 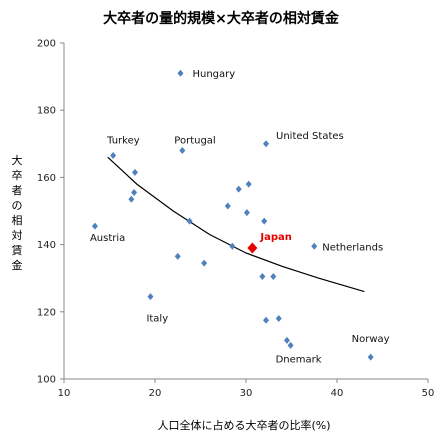 I want to click on highlight-point-japan, so click(x=252, y=248).